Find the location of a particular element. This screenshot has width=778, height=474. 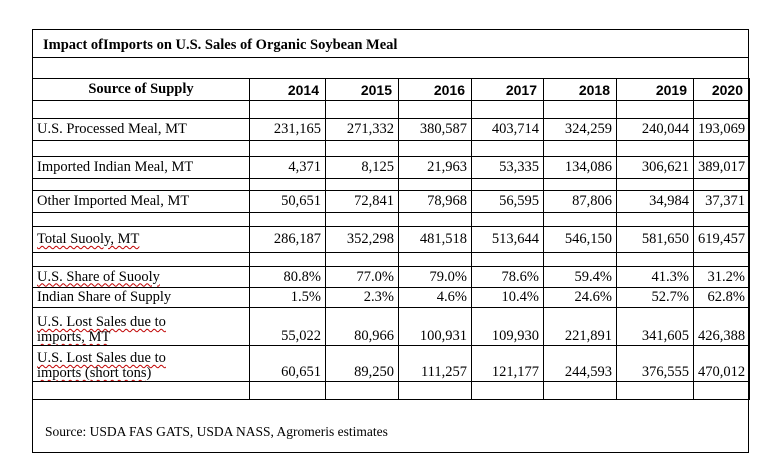

column-header-year: 2014 is located at coordinates (287, 89).